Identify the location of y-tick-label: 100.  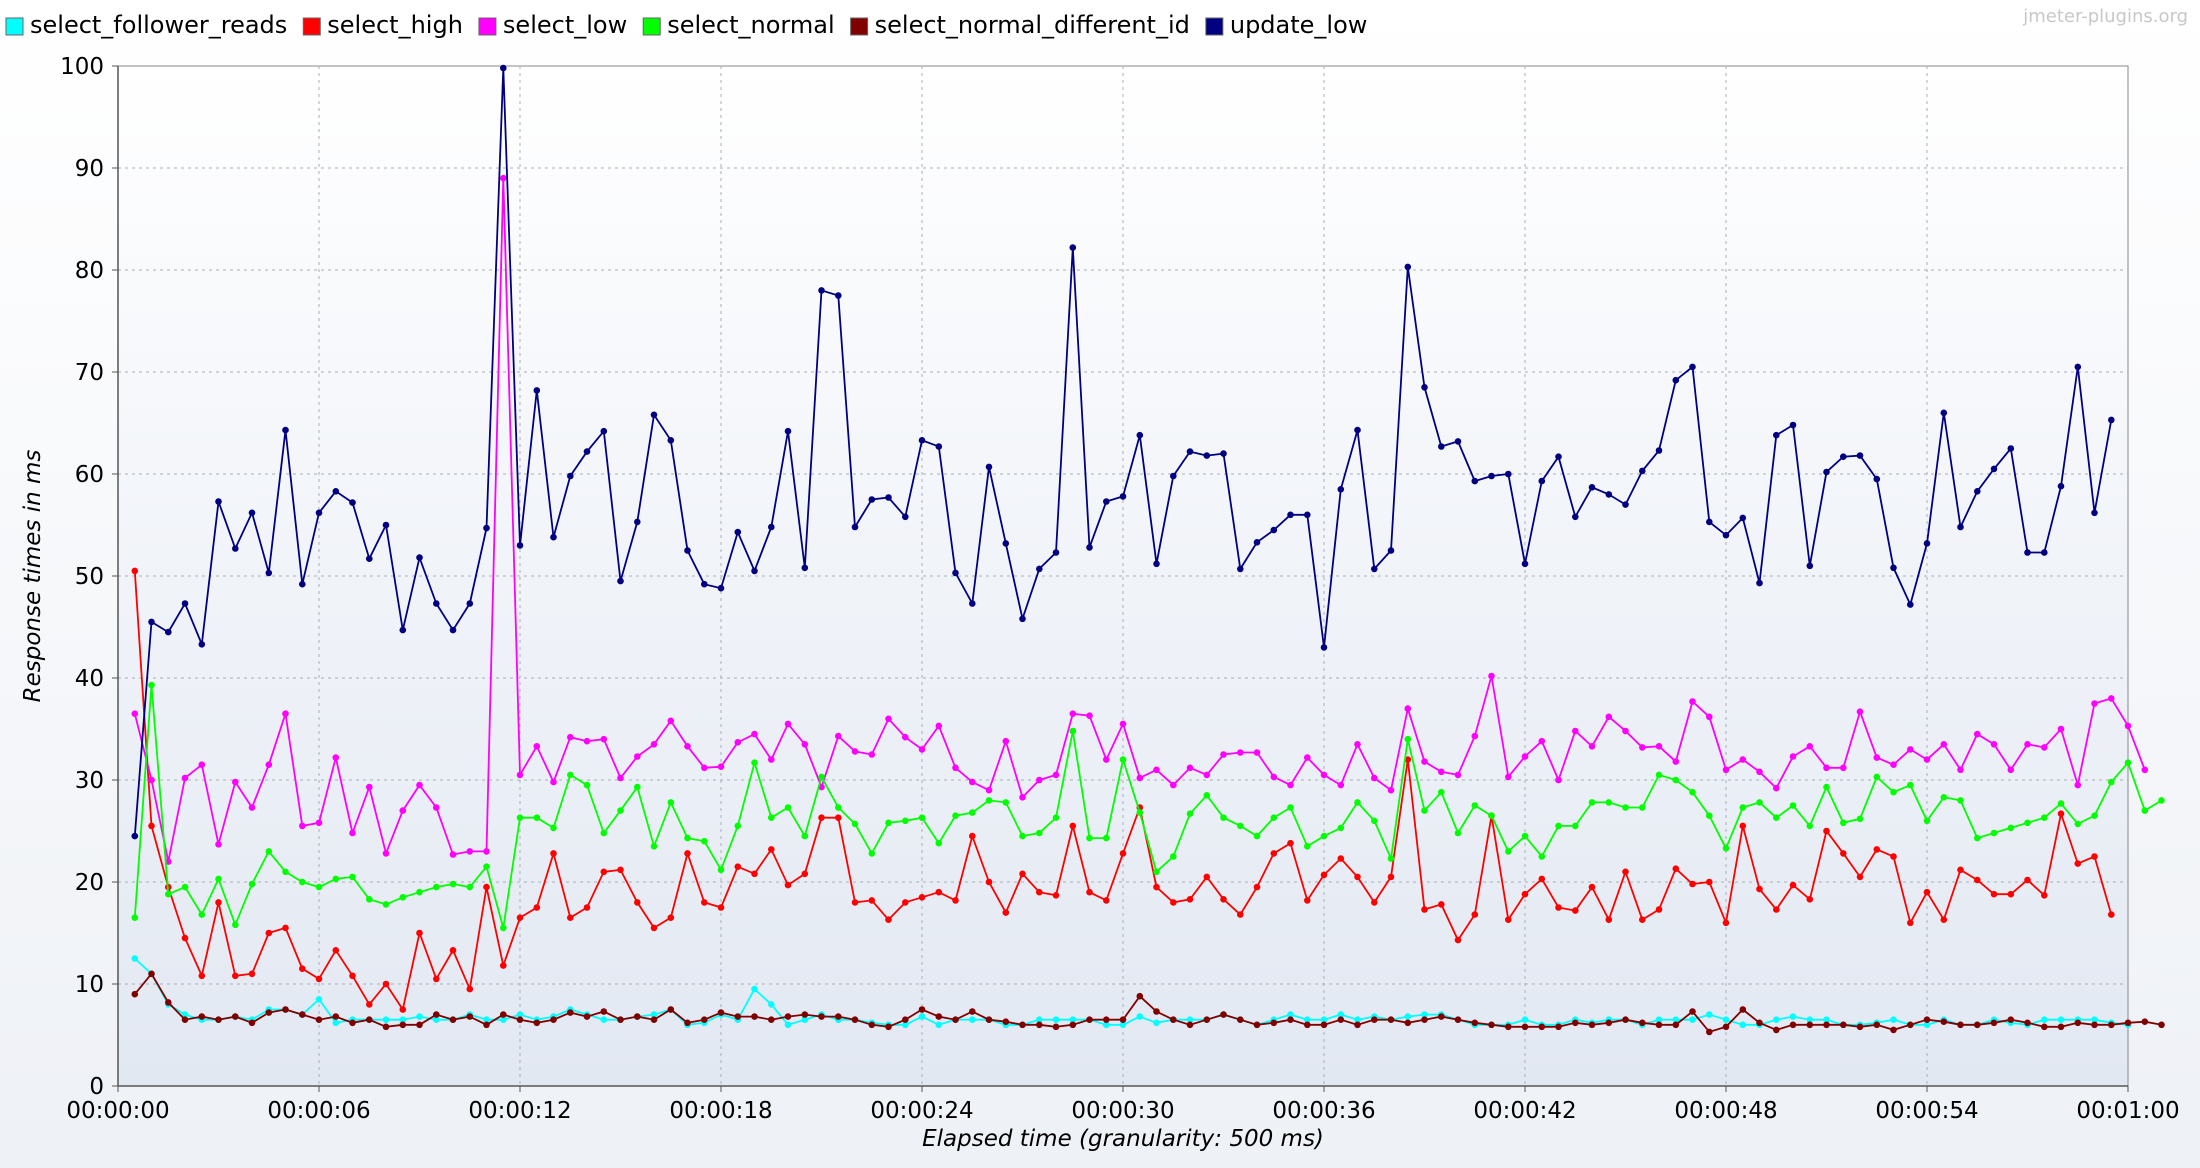
(82, 67).